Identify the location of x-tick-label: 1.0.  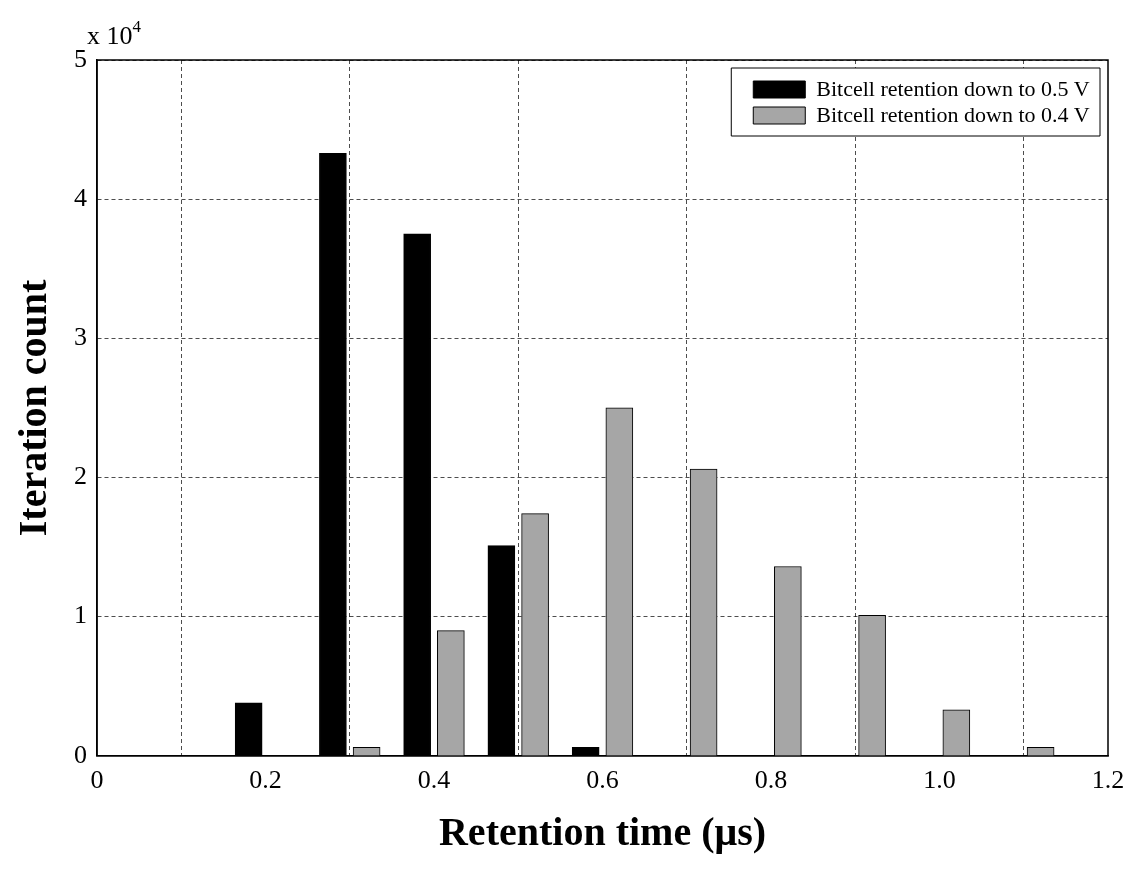
(939, 780).